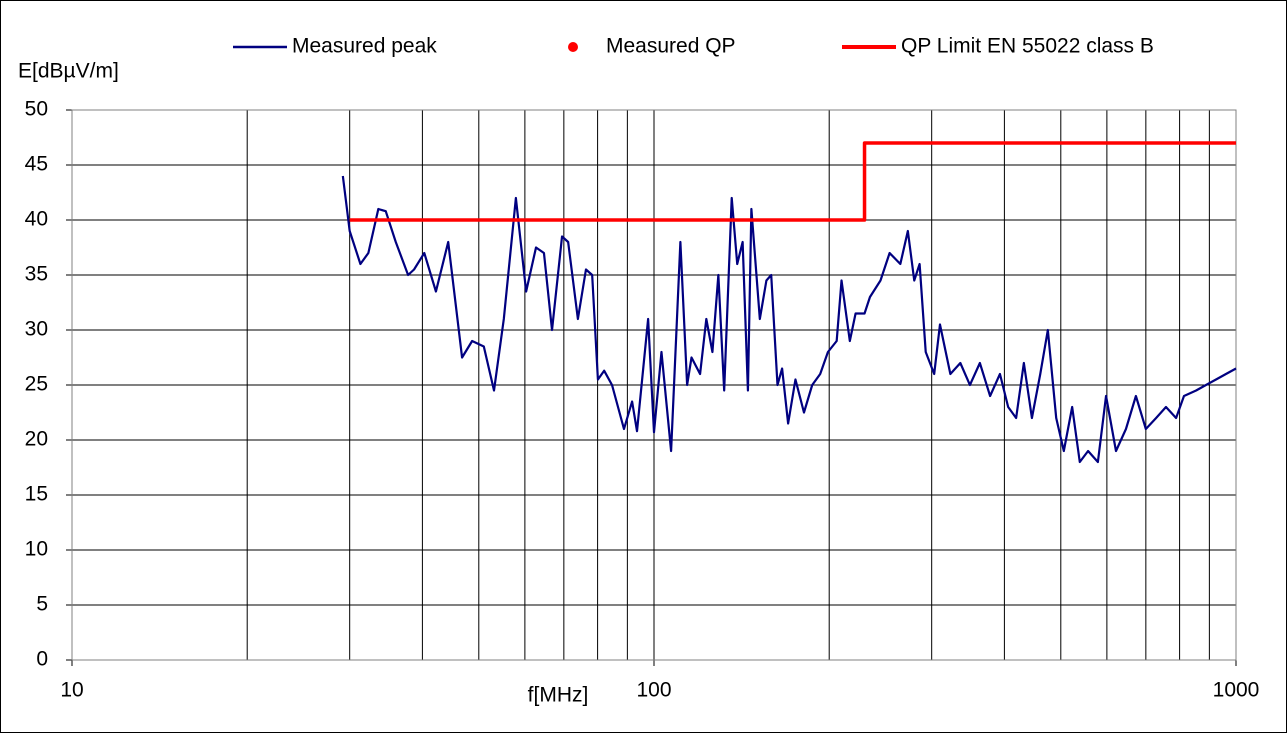 Image resolution: width=1287 pixels, height=733 pixels. Describe the element at coordinates (42, 604) in the screenshot. I see `y-tick-label: 5` at that location.